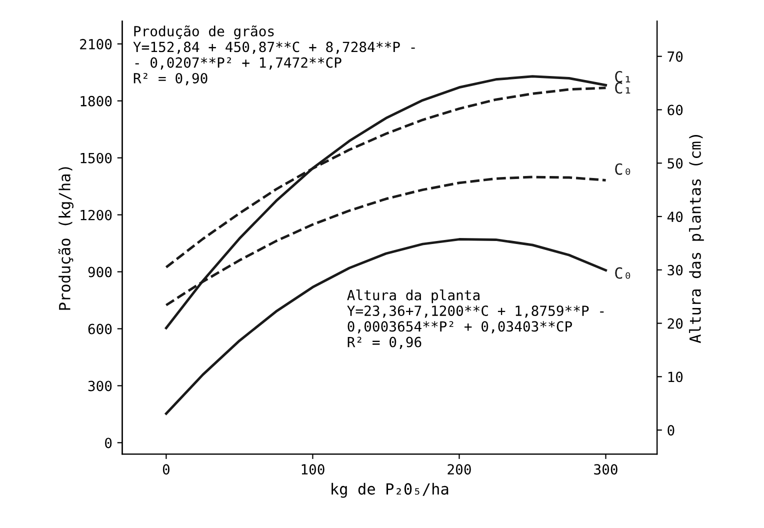  What do you see at coordinates (166, 469) in the screenshot?
I see `x-tick-label: 0` at bounding box center [166, 469].